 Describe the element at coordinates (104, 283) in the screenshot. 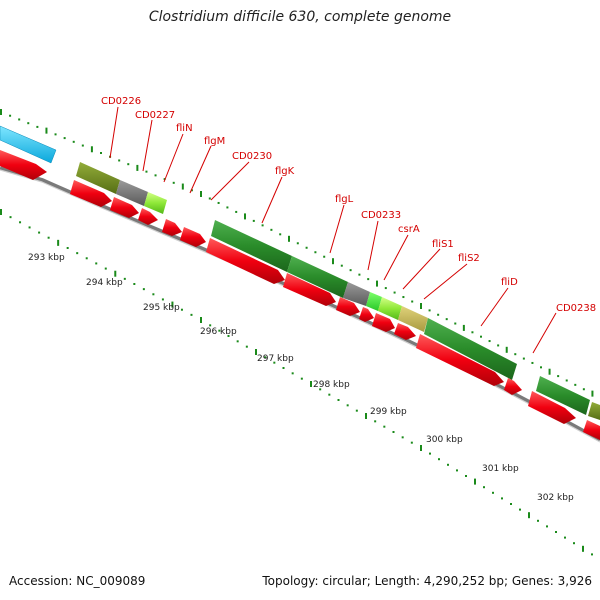

I see `scale-label-294: 294 kbp` at that location.